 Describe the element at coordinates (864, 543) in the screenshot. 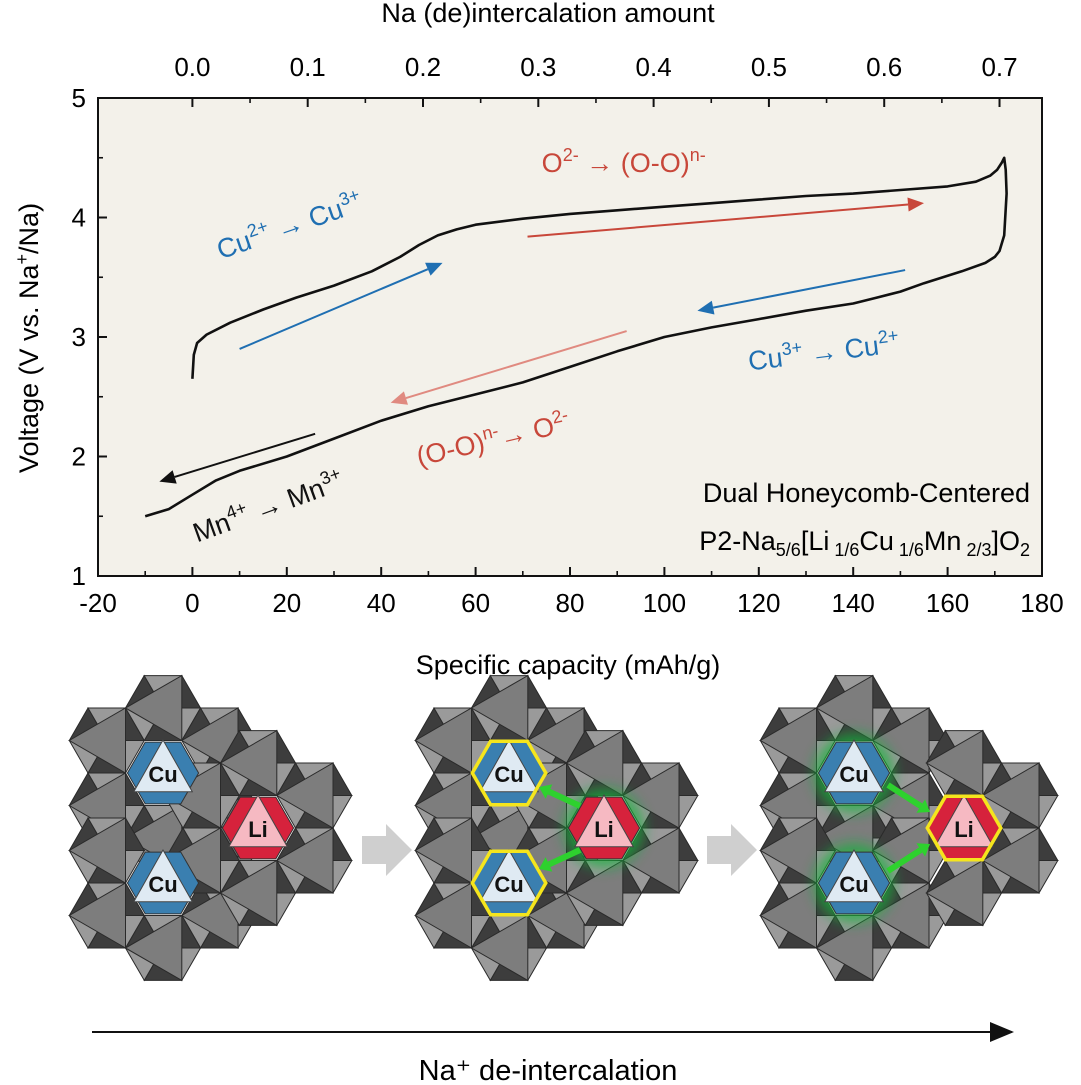

I see `legend-formula: P2-Na5/6[Li 1/6Cu 1/6Mn 2/3]O2` at that location.